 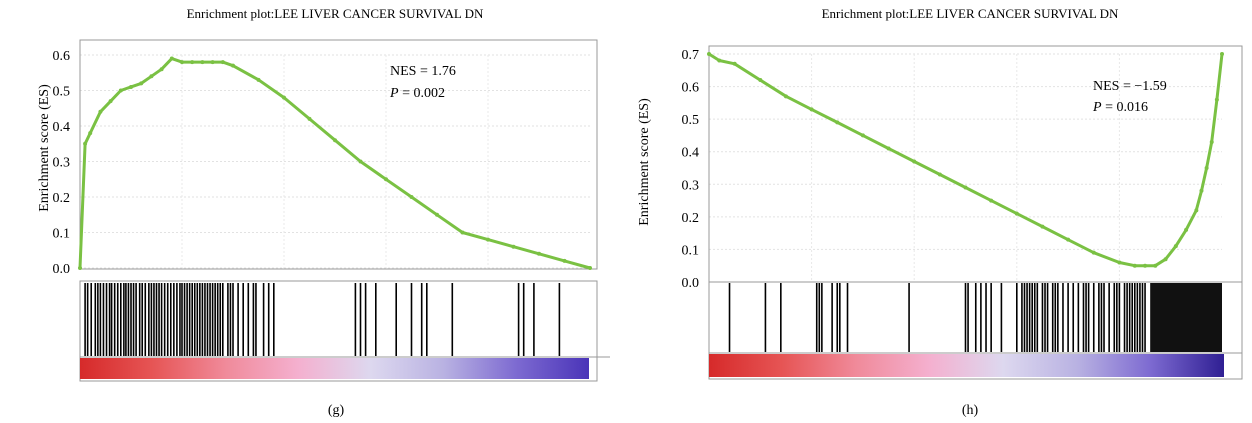 What do you see at coordinates (423, 71) in the screenshot?
I see `panel-g-nes: NES = 1.76` at bounding box center [423, 71].